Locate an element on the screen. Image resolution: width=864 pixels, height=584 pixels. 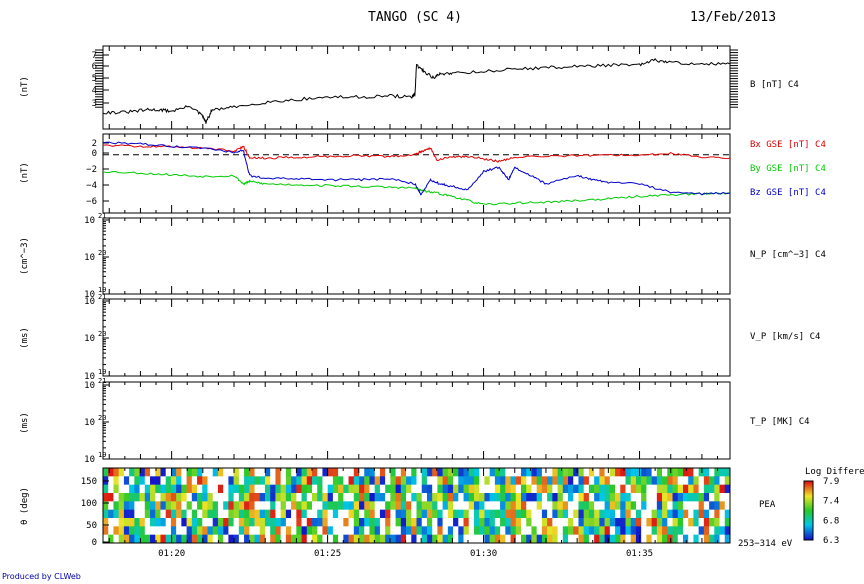
plot-title: TANGO (SC 4) is located at coordinates (415, 17).